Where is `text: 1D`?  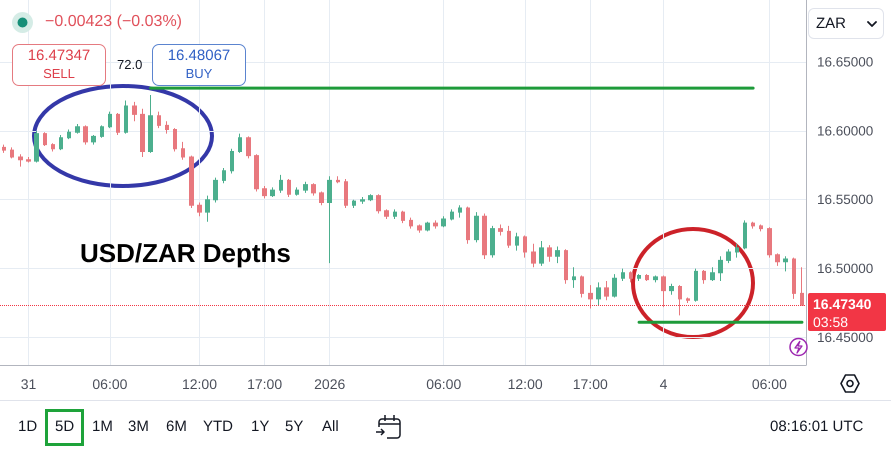
text: 1D is located at coordinates (28, 426).